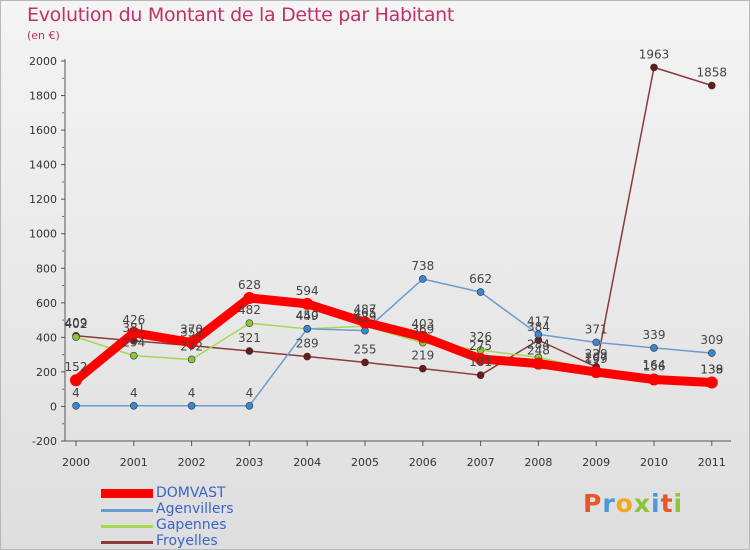  Describe the element at coordinates (133, 320) in the screenshot. I see `data-label-domvast: 426` at that location.